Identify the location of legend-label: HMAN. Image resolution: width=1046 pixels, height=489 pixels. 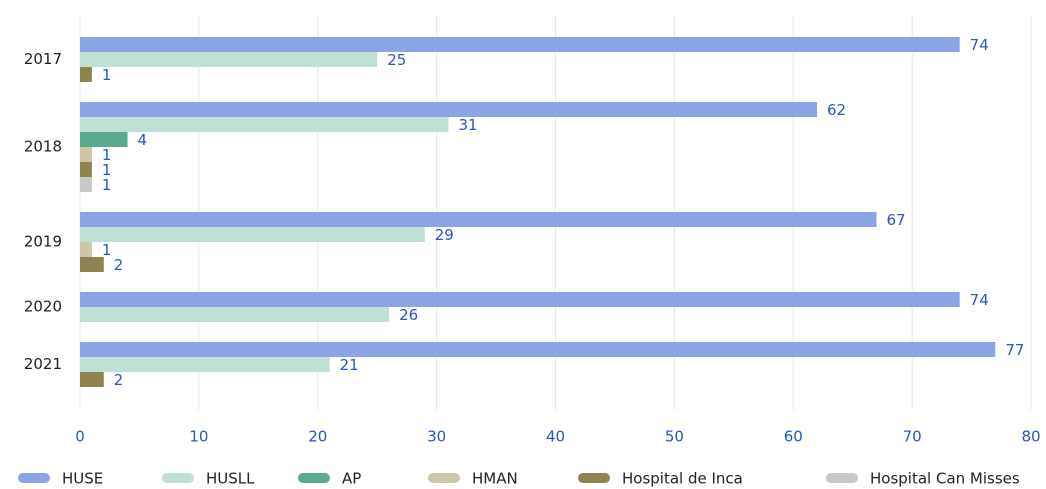
(495, 479).